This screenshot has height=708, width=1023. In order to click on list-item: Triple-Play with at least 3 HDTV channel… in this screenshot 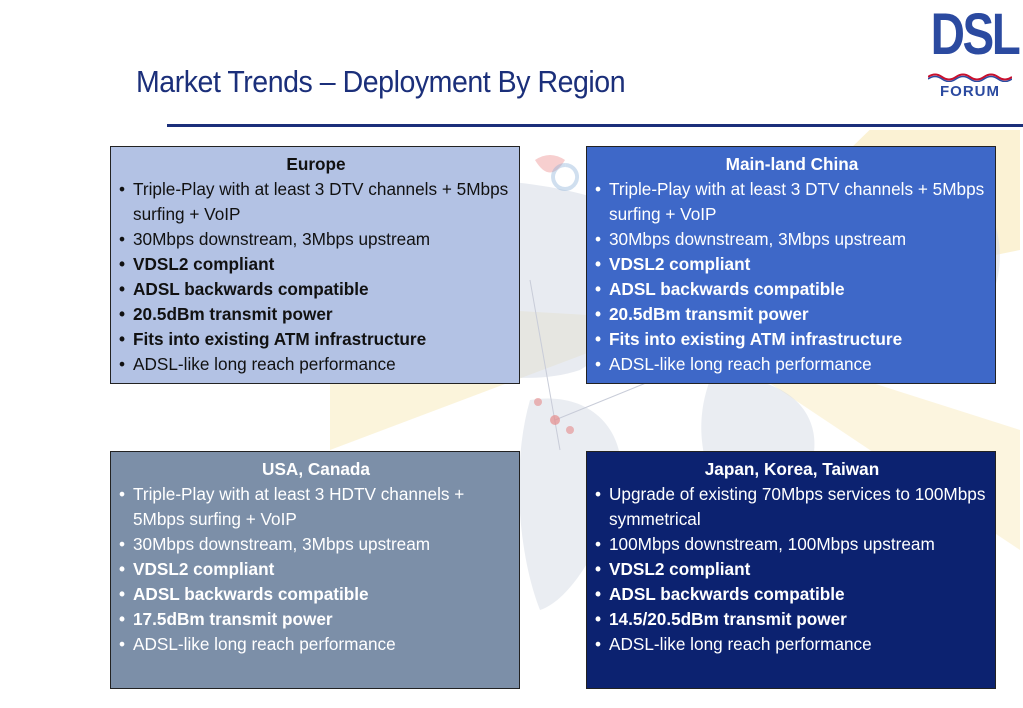, I will do `click(316, 507)`.